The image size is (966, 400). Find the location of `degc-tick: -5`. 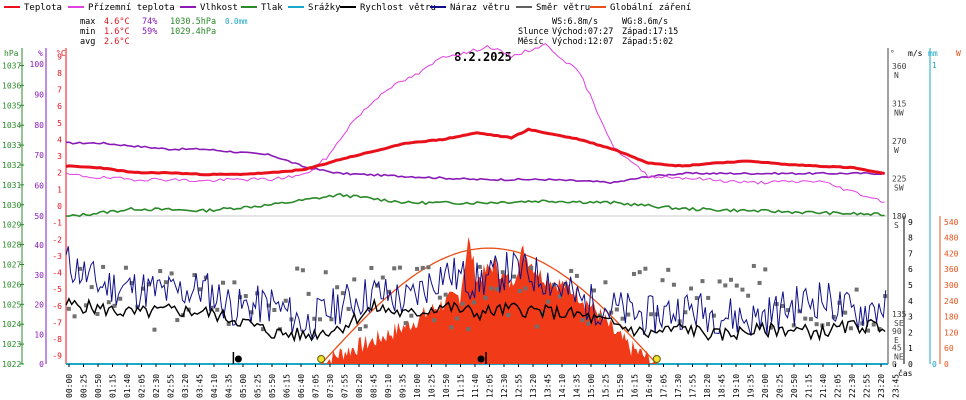

degc-tick: -5 is located at coordinates (57, 289).